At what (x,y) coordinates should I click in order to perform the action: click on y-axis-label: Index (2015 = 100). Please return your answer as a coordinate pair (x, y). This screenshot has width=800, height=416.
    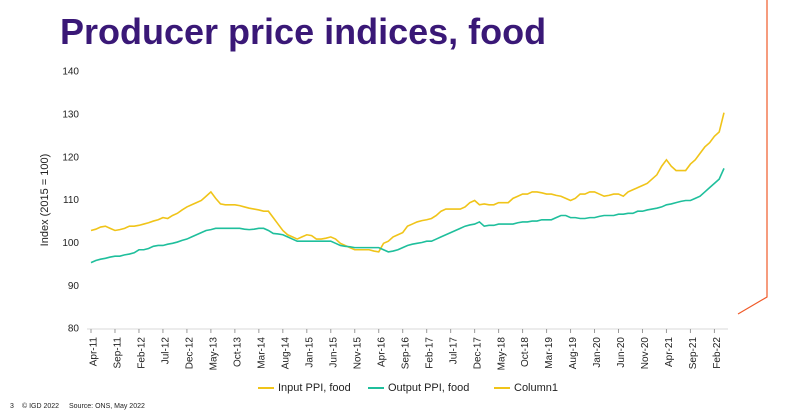
    Looking at the image, I should click on (45, 200).